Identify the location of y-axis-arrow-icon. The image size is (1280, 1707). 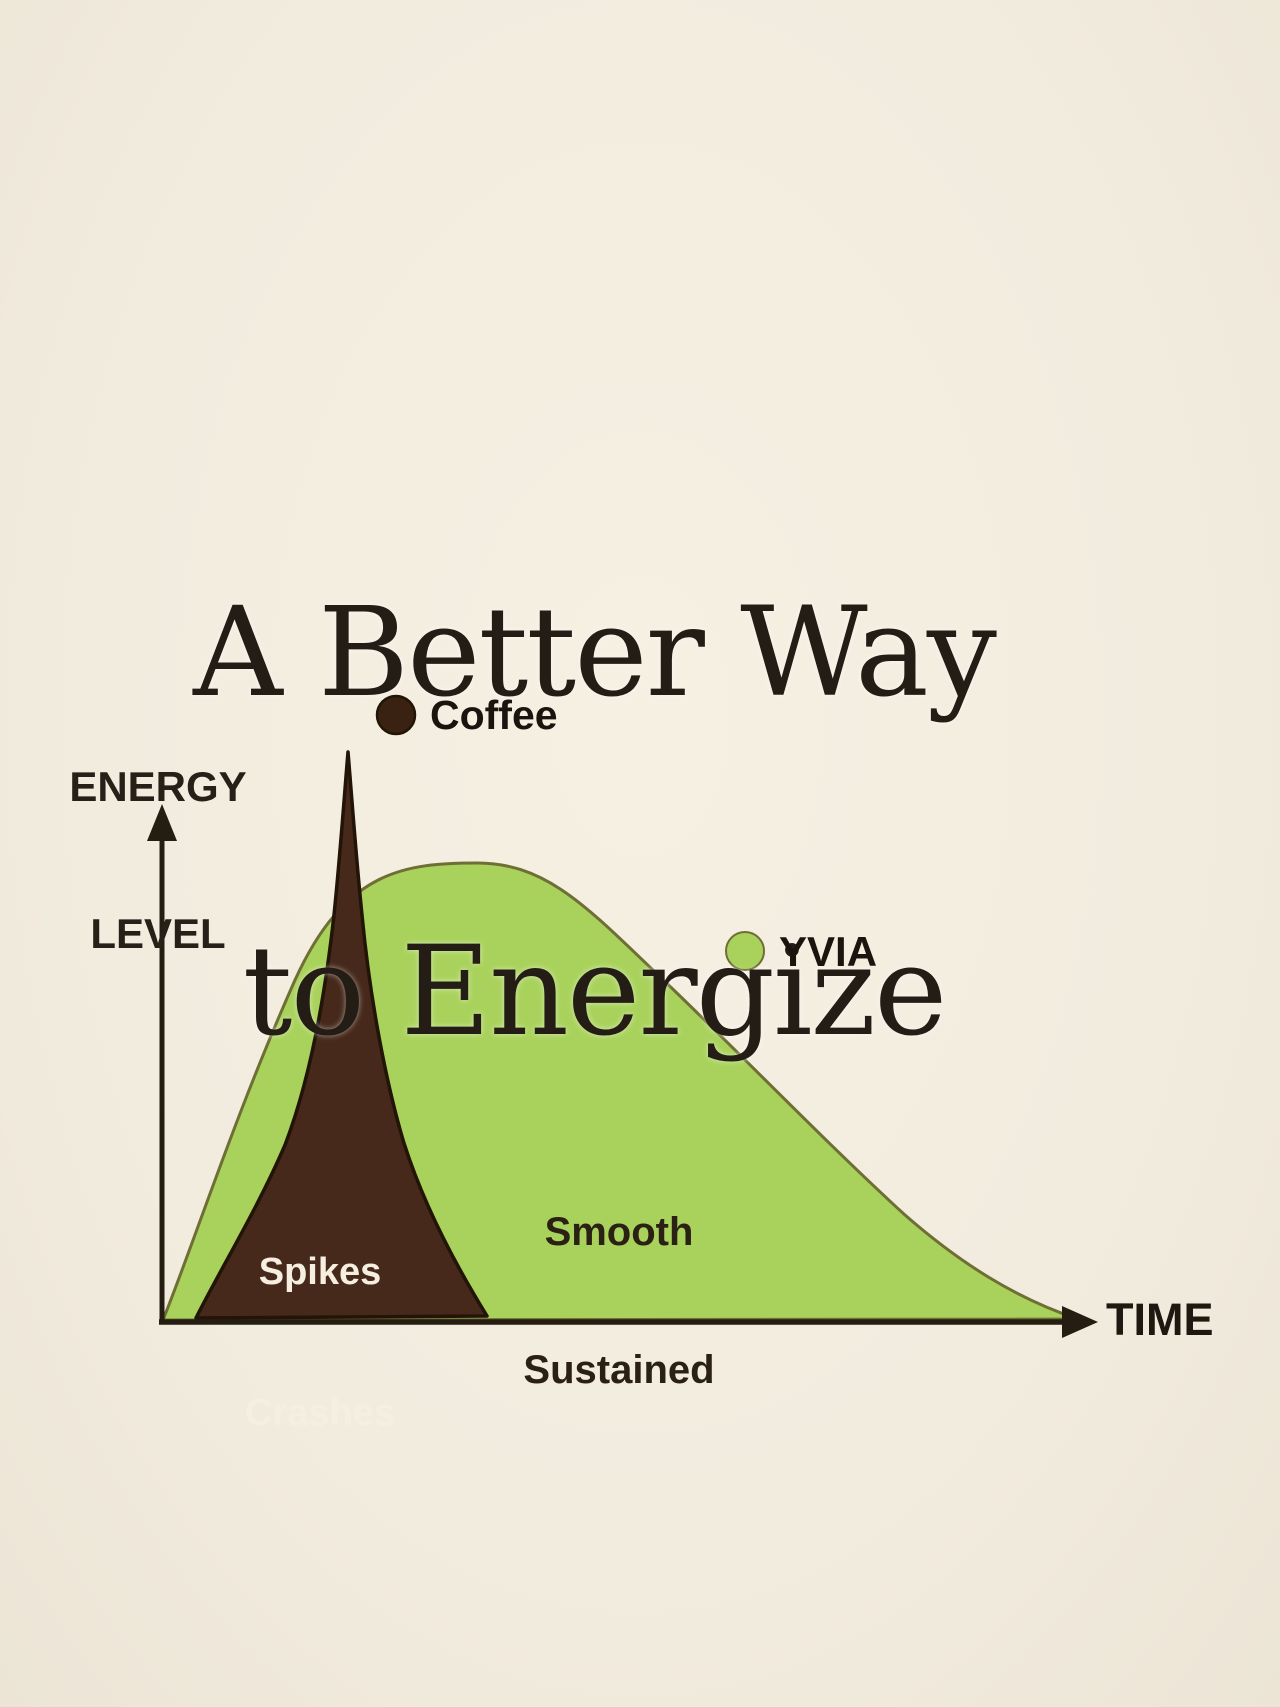
(162, 822).